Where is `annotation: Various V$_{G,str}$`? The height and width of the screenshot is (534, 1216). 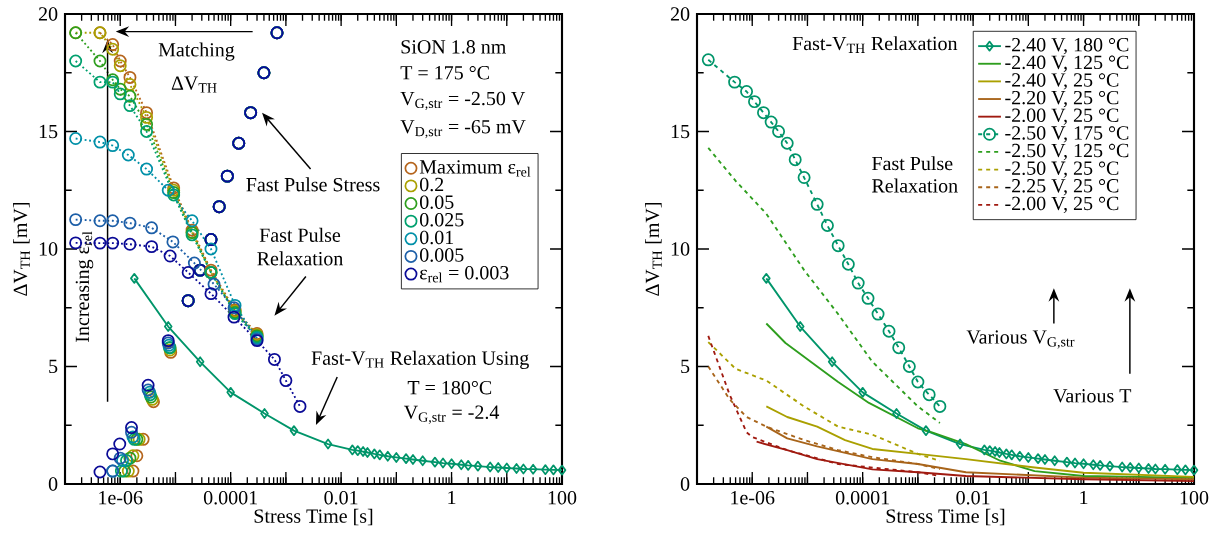
annotation: Various V$_{G,str}$ is located at coordinates (1020, 339).